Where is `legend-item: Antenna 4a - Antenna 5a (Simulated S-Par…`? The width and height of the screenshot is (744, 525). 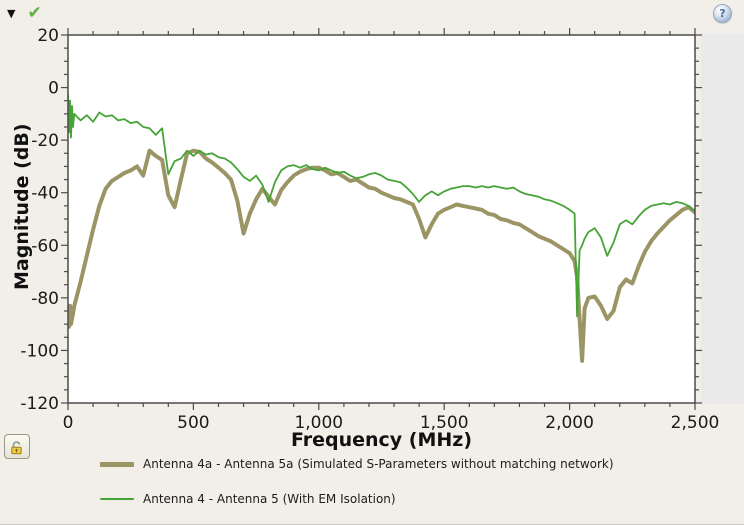
legend-item: Antenna 4a - Antenna 5a (Simulated S-Par… is located at coordinates (357, 464).